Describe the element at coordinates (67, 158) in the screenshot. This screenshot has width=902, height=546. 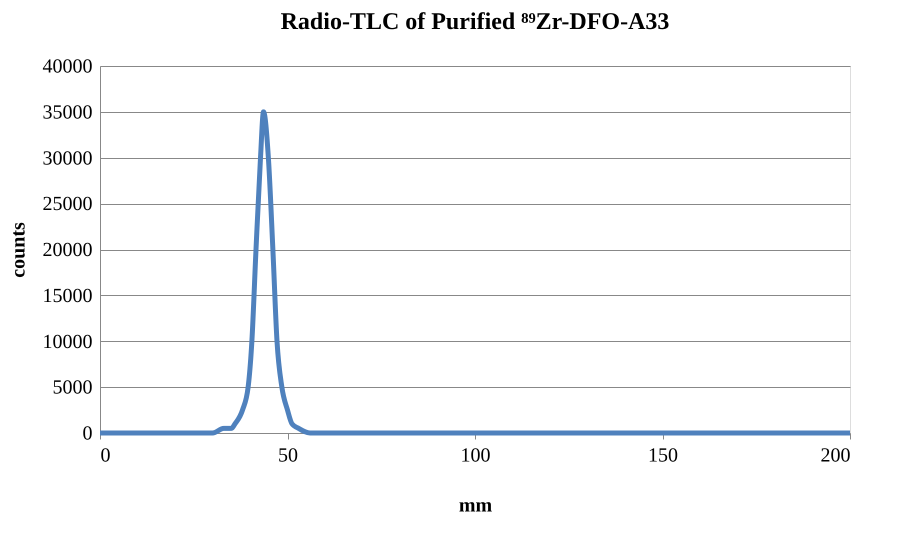
I see `y-tick-label: 30000` at that location.